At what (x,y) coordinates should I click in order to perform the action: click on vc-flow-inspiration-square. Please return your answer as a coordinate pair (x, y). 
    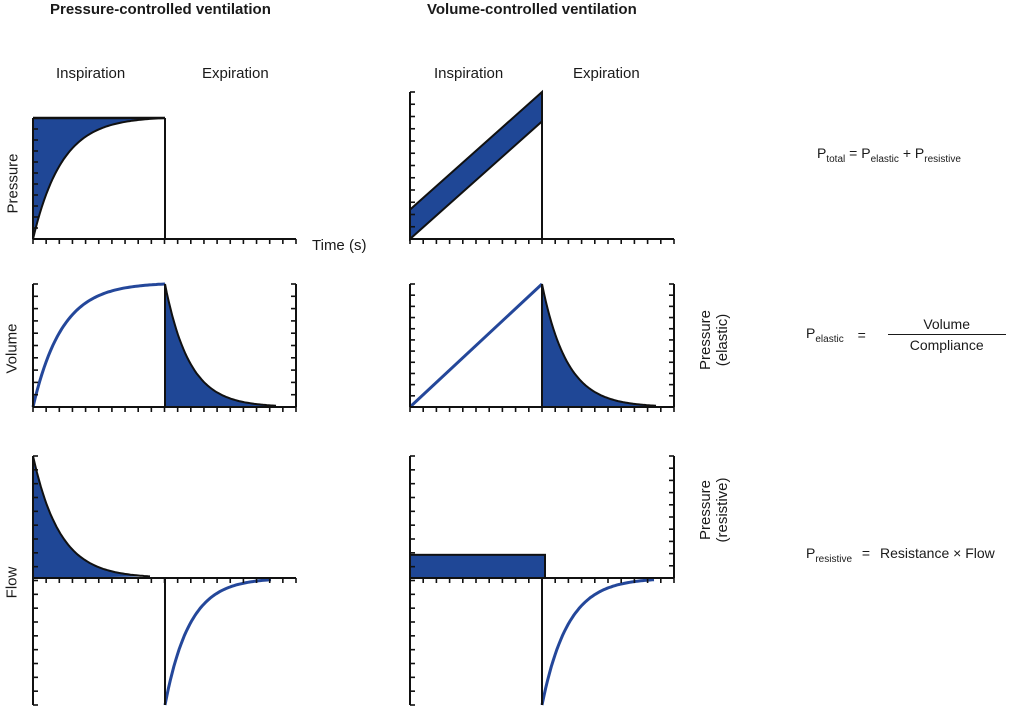
    Looking at the image, I should click on (477, 566).